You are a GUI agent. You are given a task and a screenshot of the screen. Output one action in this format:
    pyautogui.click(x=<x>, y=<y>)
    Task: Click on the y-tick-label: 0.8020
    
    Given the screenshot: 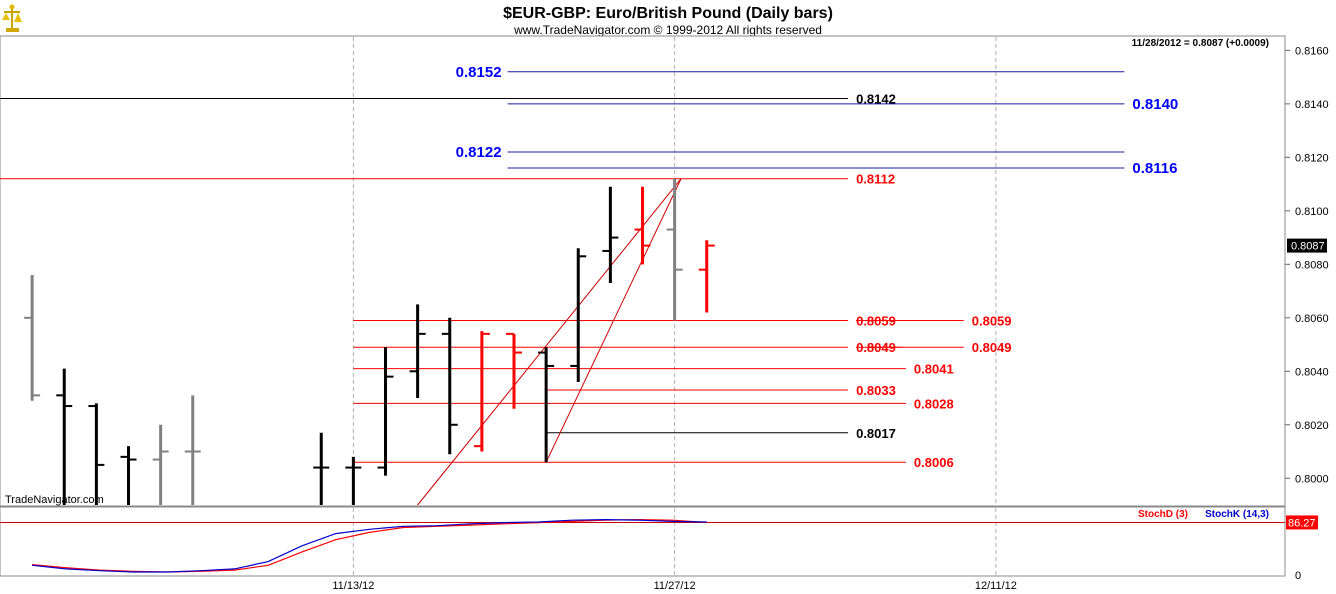 What is the action you would take?
    pyautogui.click(x=1312, y=426)
    